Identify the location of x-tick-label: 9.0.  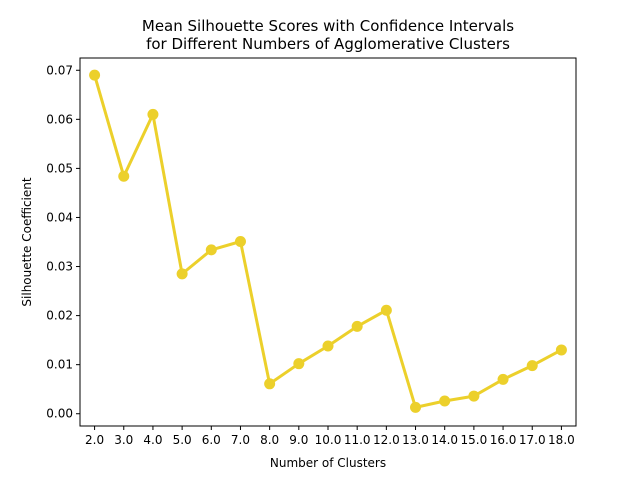
(298, 440).